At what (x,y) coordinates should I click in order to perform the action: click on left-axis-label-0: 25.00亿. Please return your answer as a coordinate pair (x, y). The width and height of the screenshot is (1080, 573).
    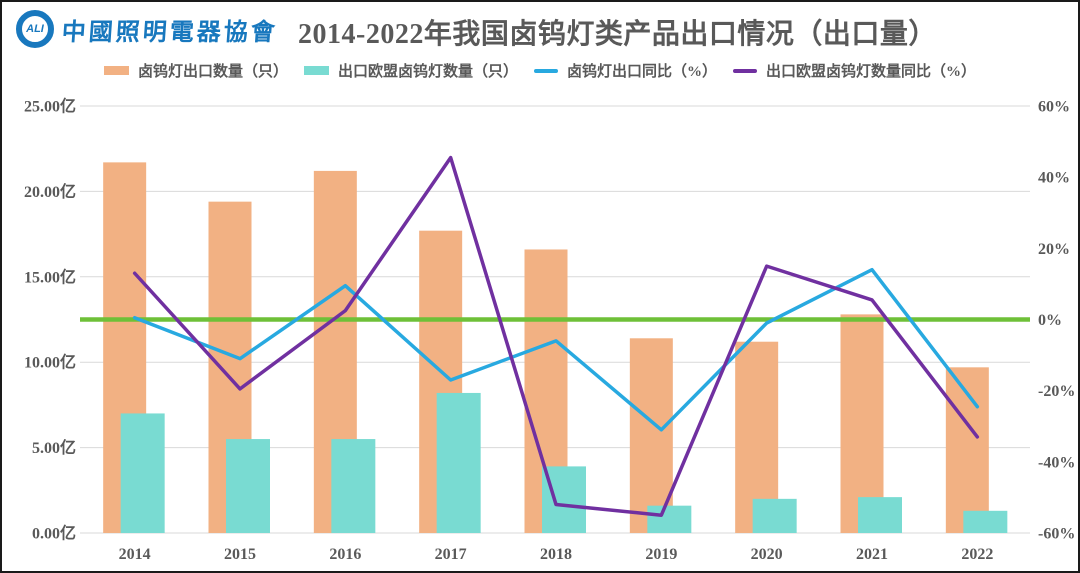
    Looking at the image, I should click on (50, 106).